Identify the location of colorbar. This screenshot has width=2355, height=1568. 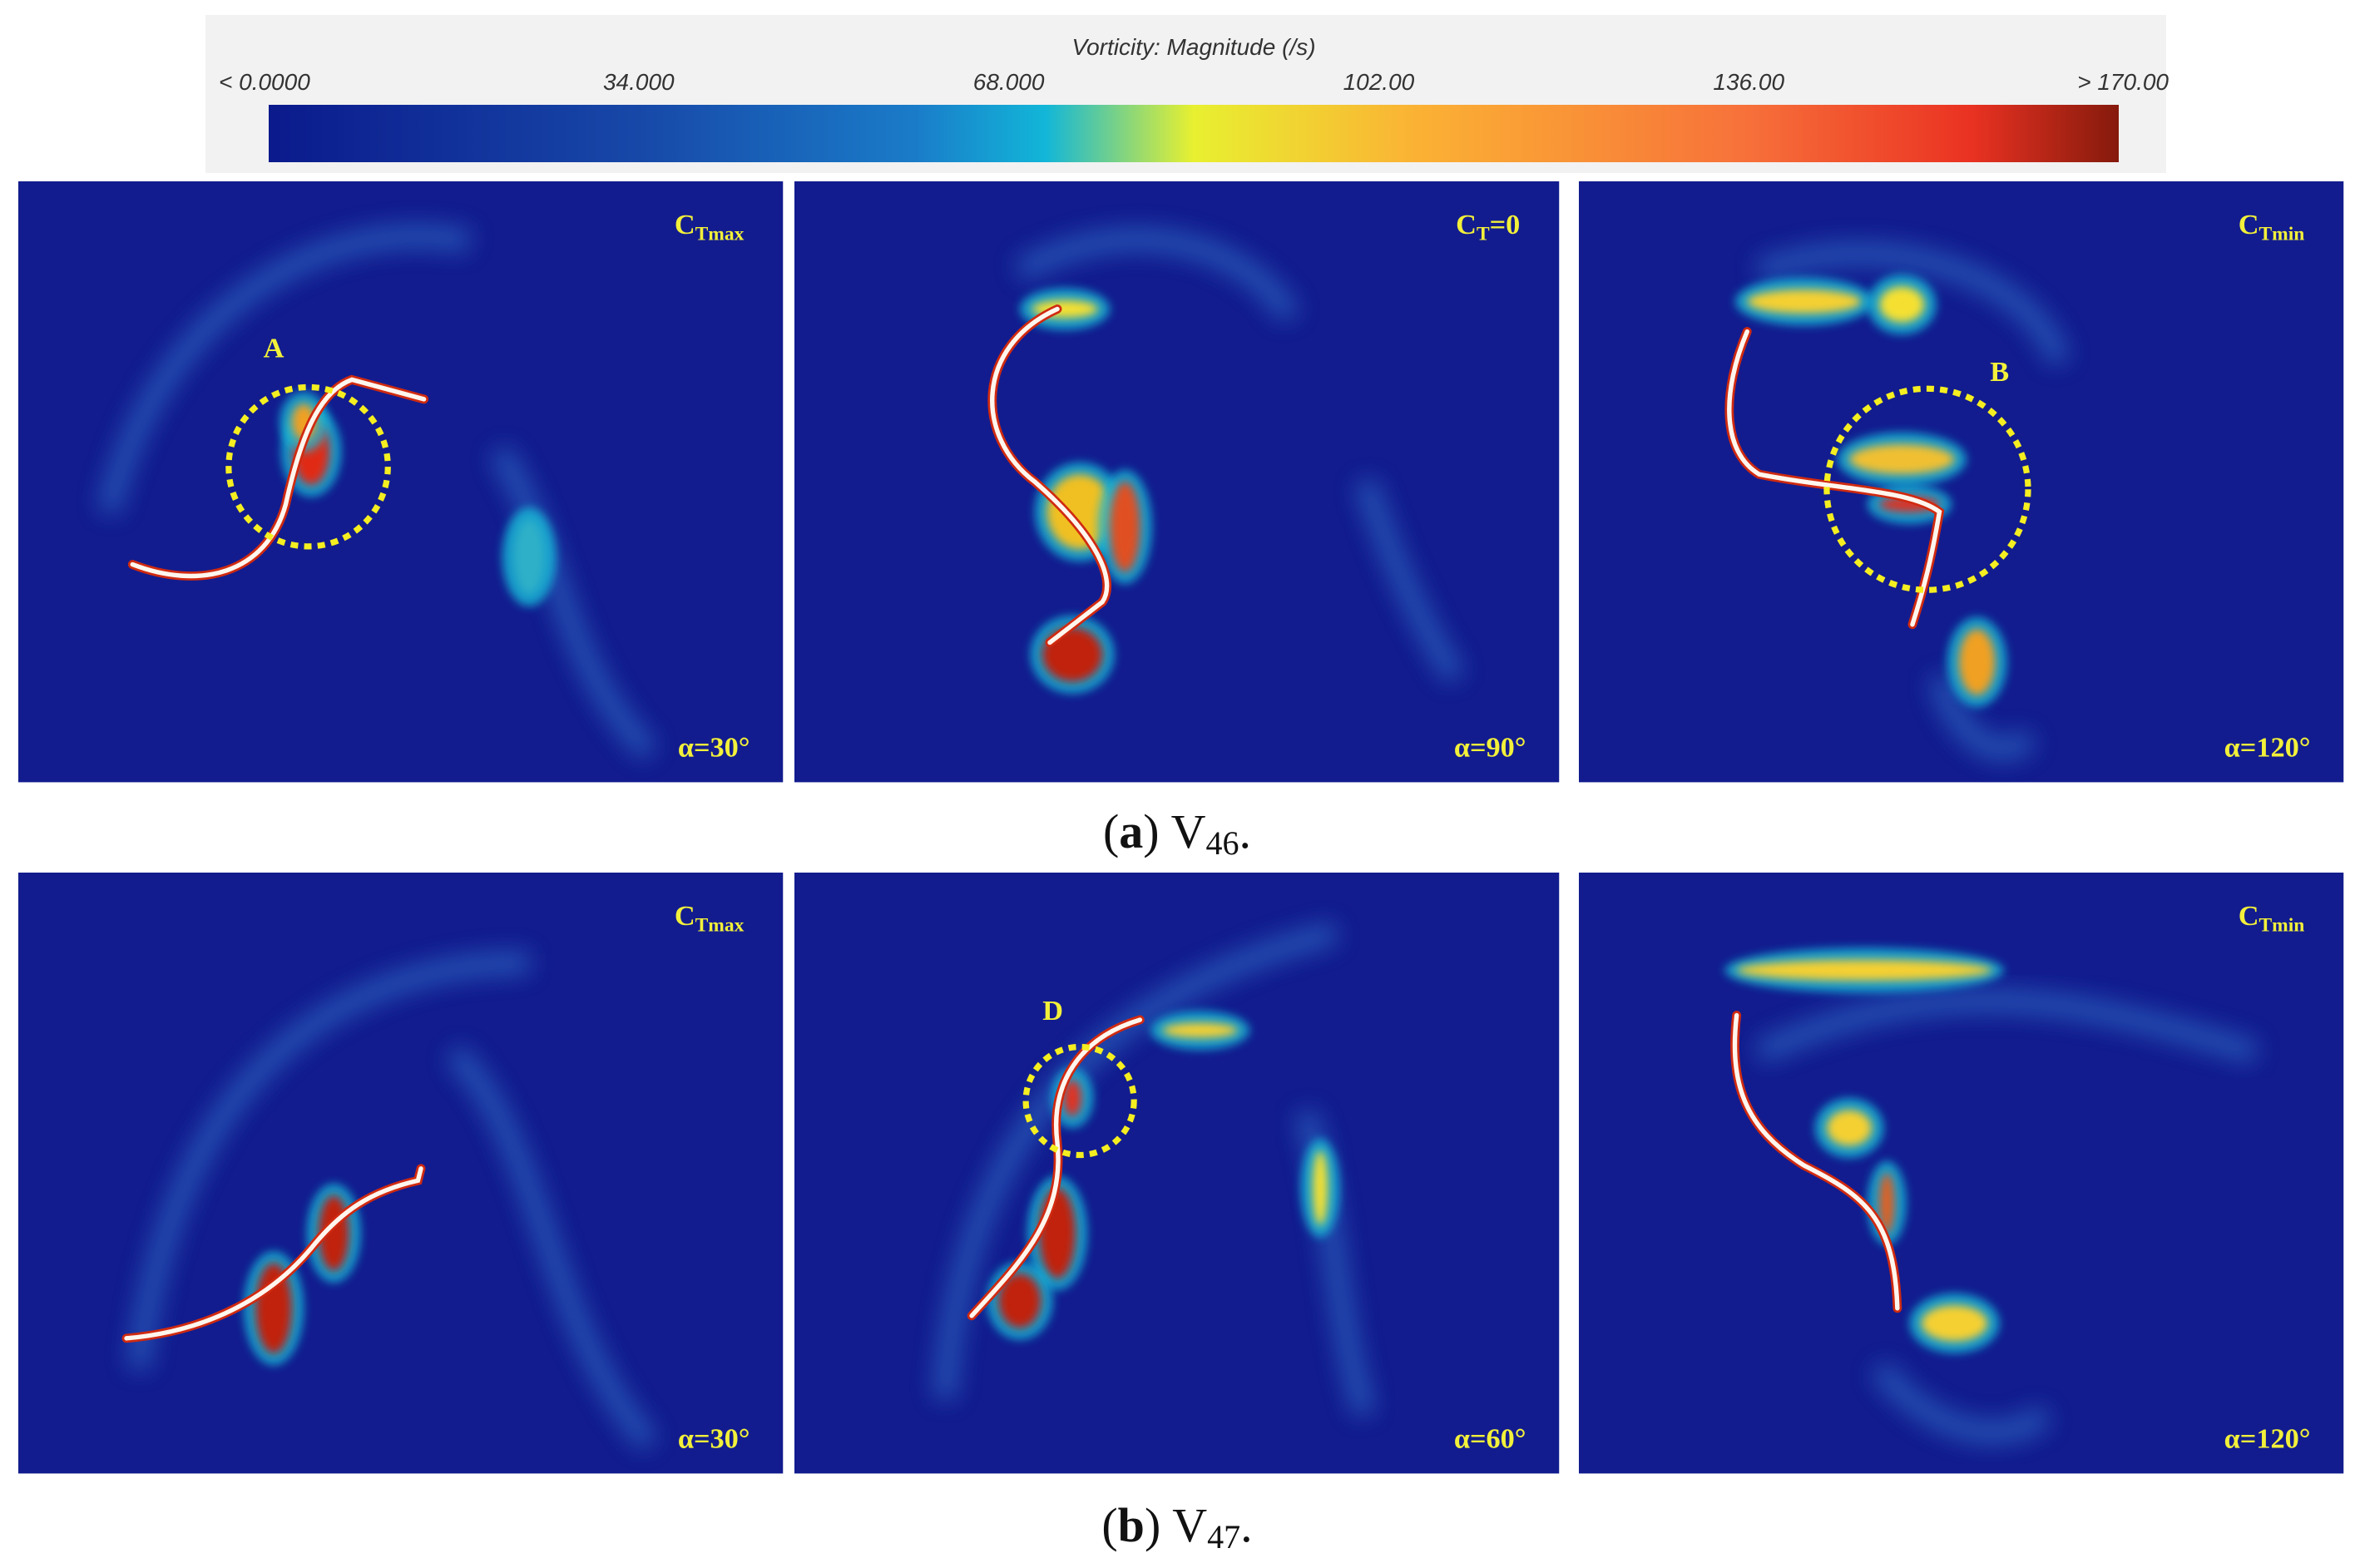
(1194, 133).